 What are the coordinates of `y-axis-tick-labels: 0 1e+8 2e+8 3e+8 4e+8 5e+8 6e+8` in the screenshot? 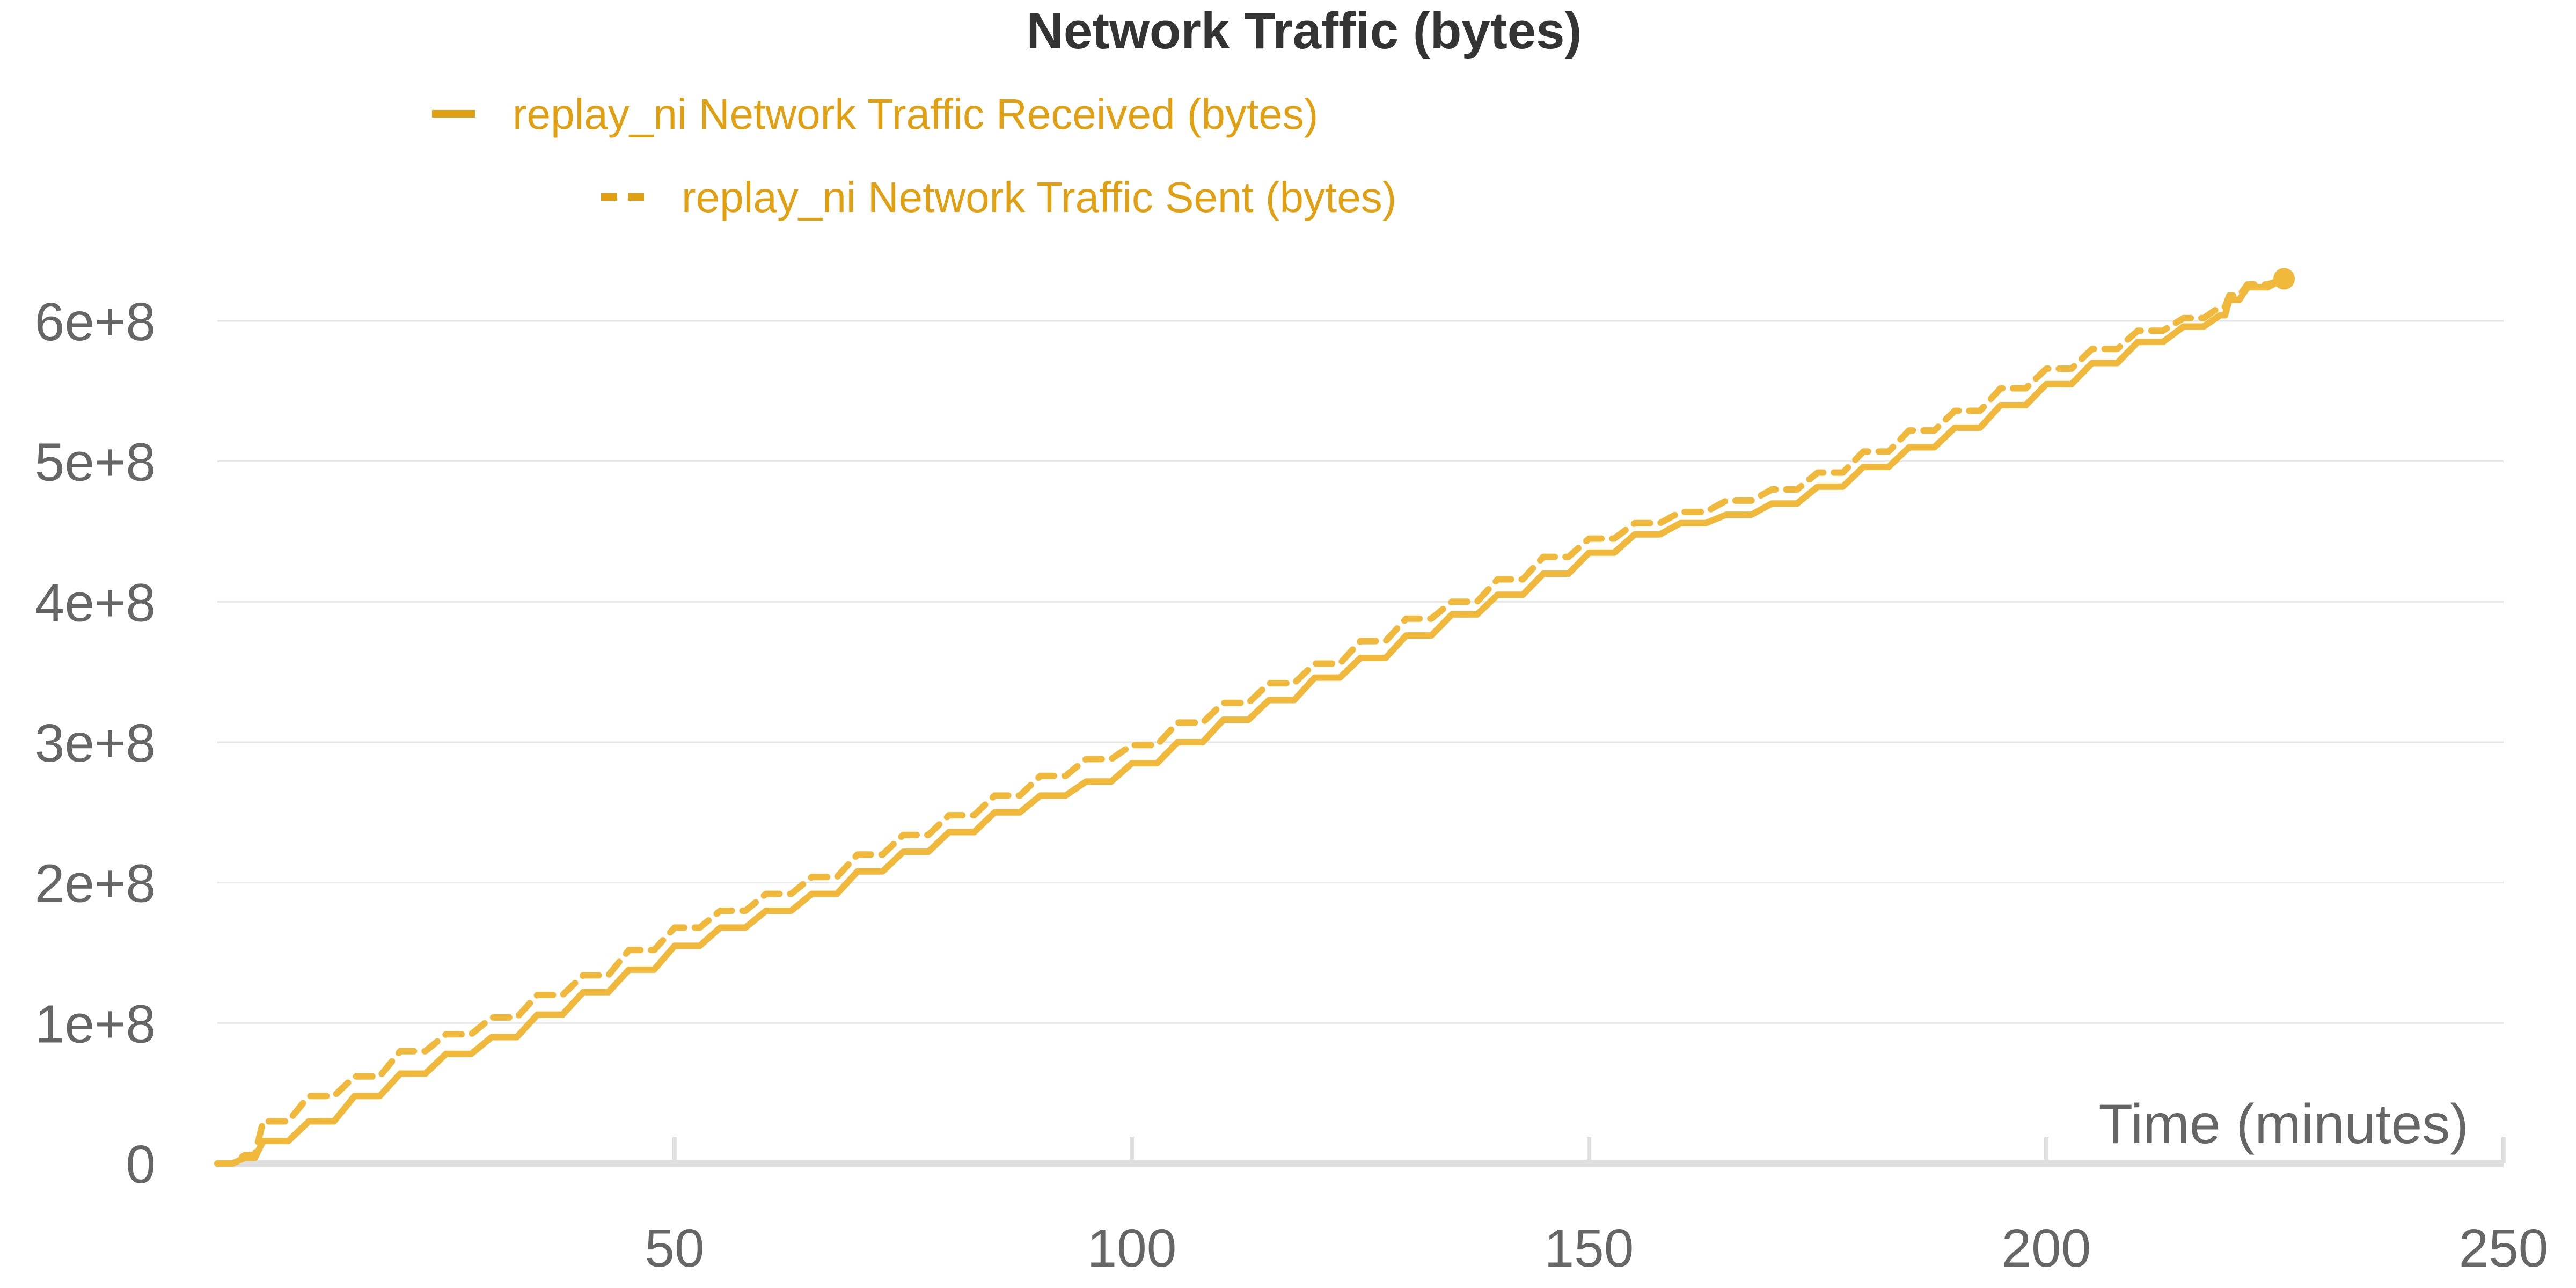 It's located at (95, 743).